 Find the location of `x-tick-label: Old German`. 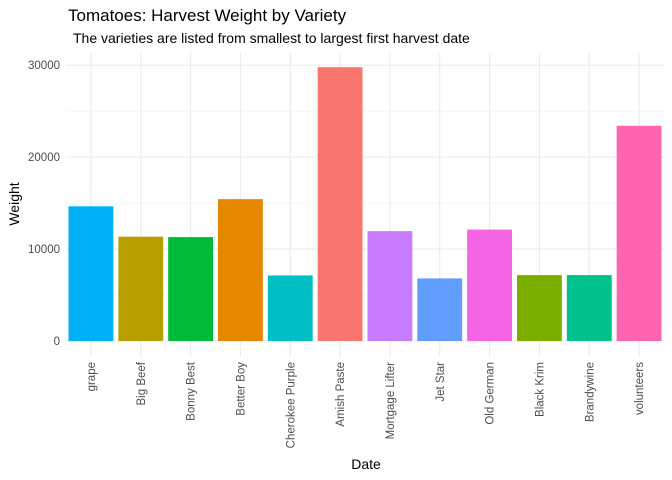

x-tick-label: Old German is located at coordinates (491, 393).